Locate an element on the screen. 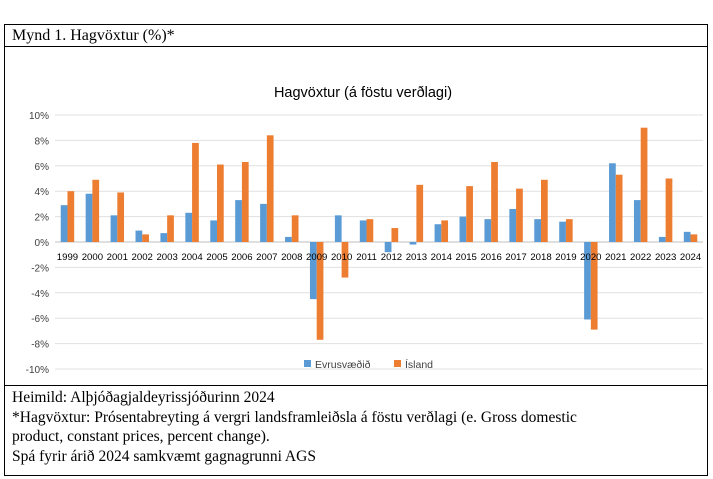 The height and width of the screenshot is (479, 713). x-tick-label: 2001 is located at coordinates (117, 257).